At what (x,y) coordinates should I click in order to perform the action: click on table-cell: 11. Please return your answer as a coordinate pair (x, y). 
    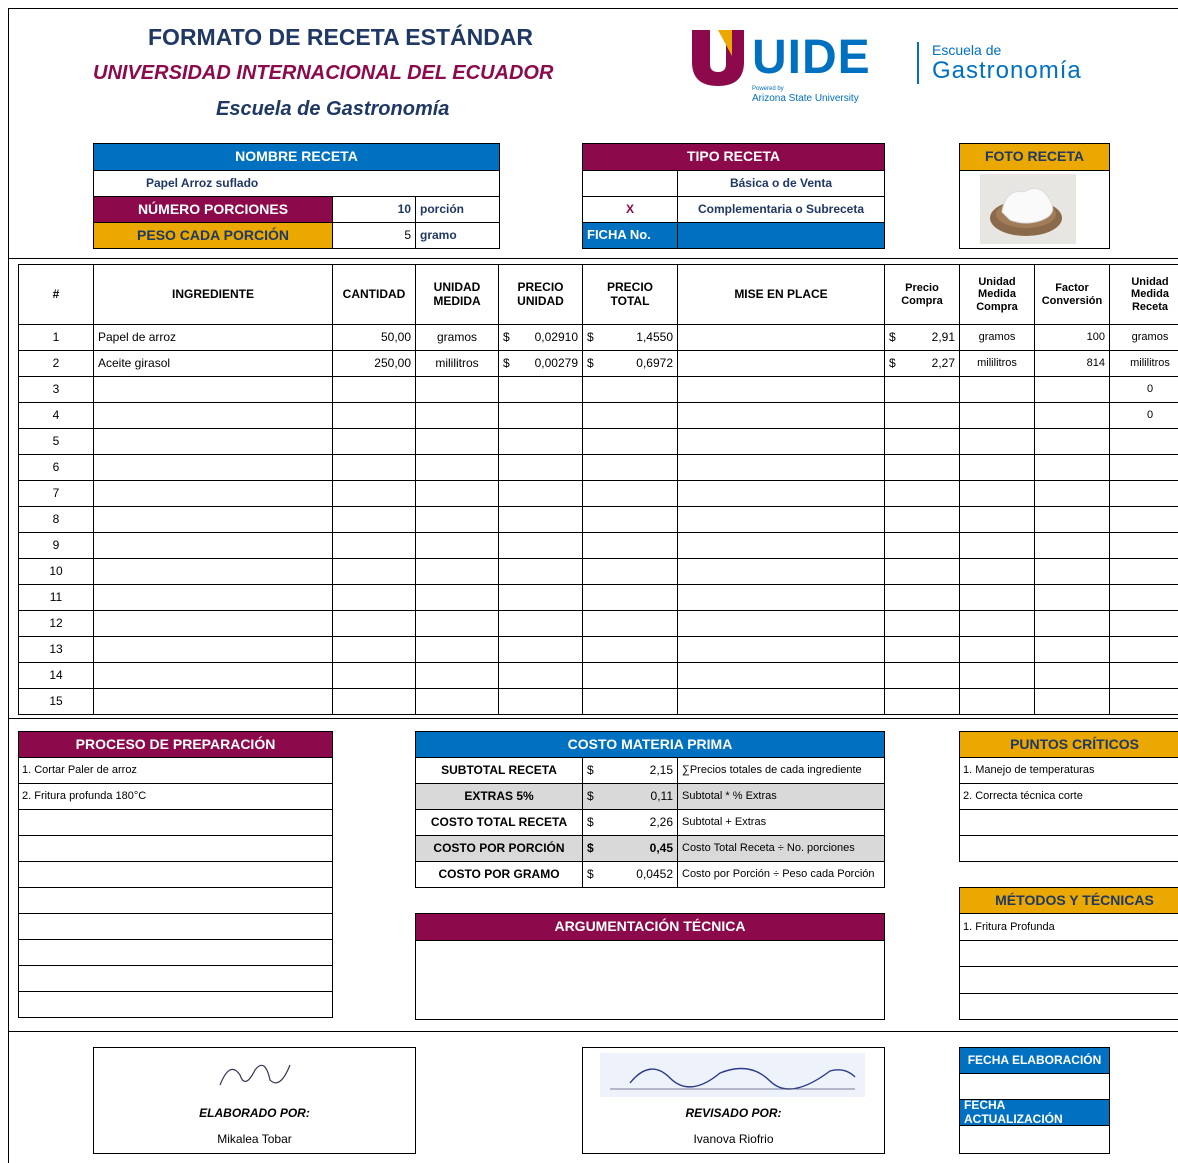
    Looking at the image, I should click on (56, 597).